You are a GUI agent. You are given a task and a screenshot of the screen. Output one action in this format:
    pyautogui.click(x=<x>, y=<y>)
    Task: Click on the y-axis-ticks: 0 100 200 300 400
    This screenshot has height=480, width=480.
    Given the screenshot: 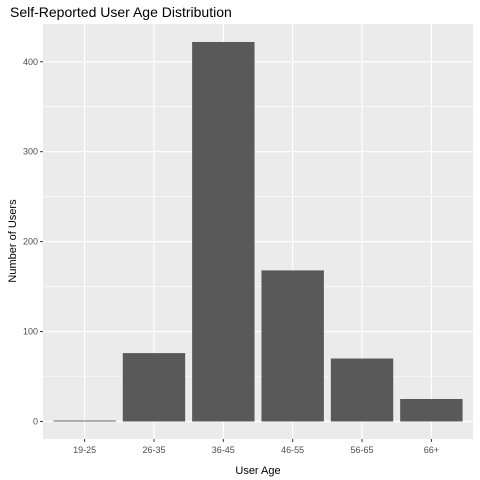 What is the action you would take?
    pyautogui.click(x=33, y=241)
    